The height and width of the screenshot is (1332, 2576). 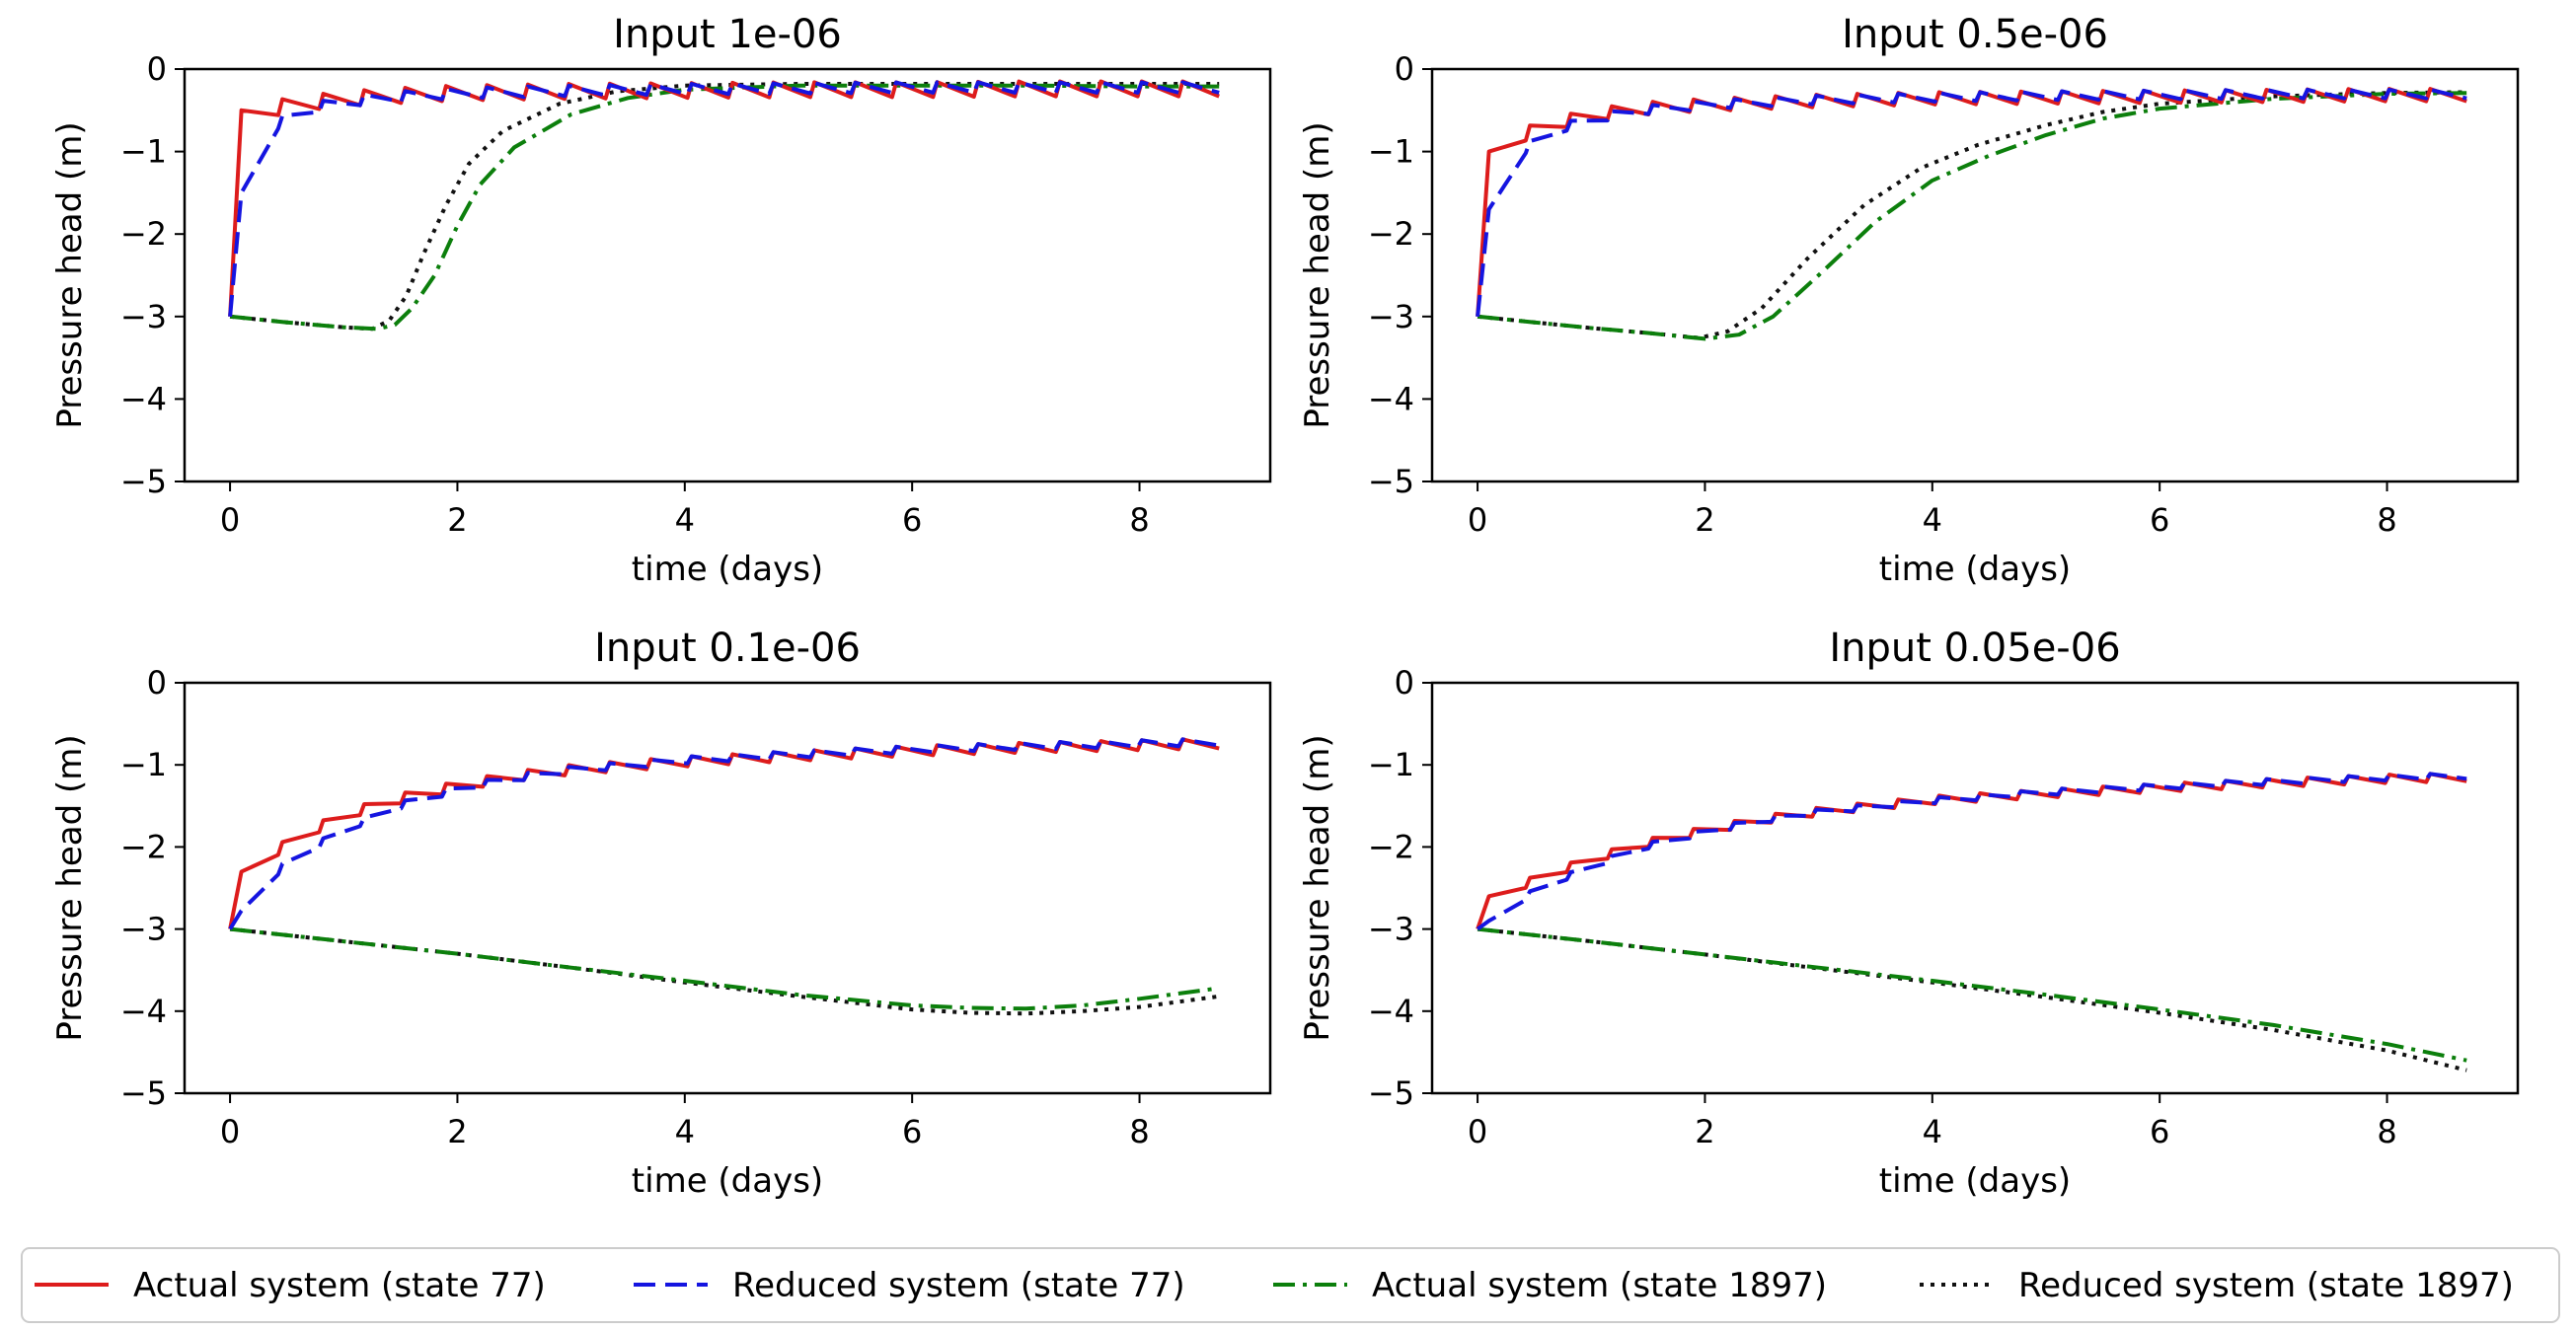 I want to click on chart-title: Input 0.5e-06, so click(x=1975, y=34).